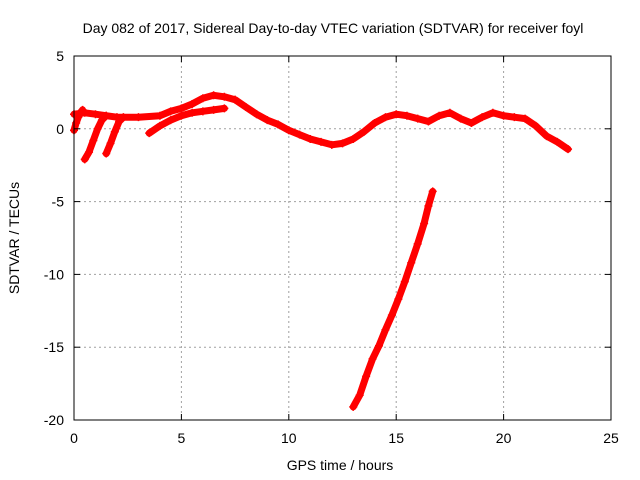 This screenshot has width=640, height=480. Describe the element at coordinates (289, 438) in the screenshot. I see `x-tick-label: 10` at that location.